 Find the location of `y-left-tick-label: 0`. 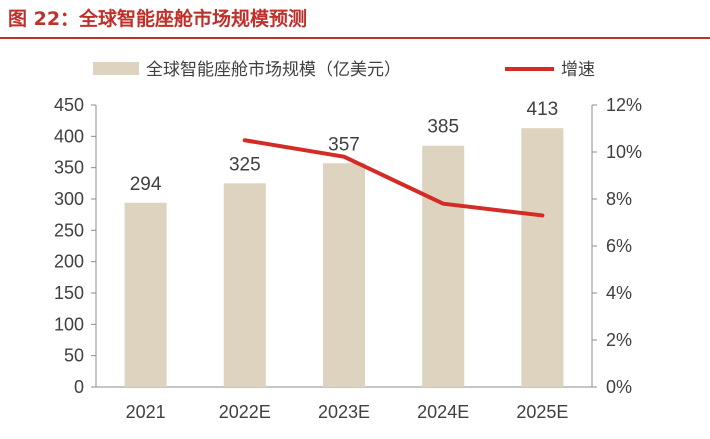

y-left-tick-label: 0 is located at coordinates (79, 387).